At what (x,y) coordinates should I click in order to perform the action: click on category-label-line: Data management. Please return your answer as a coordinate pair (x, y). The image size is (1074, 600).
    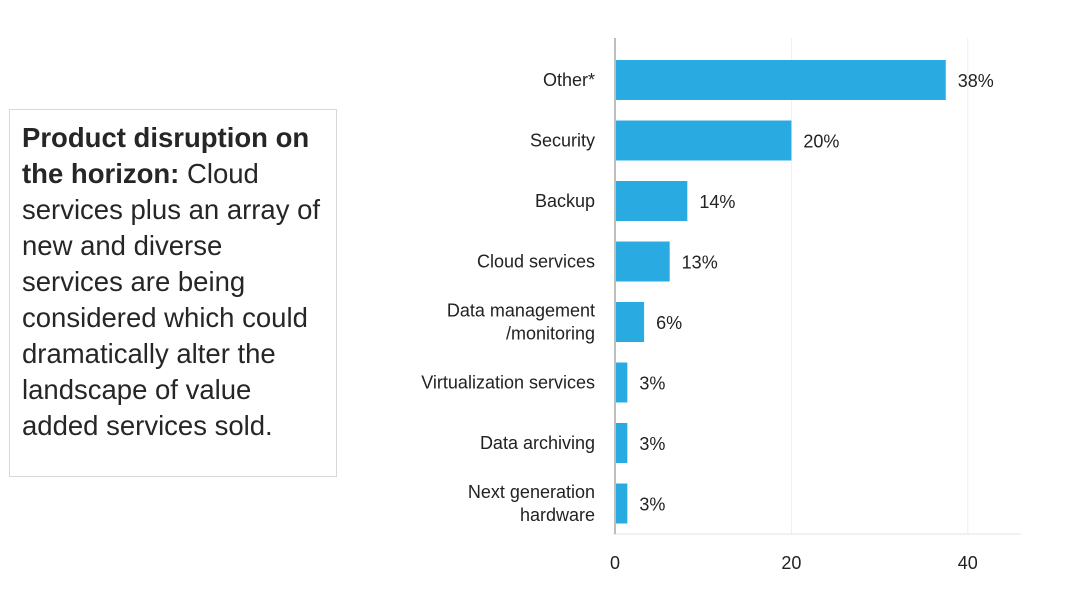
    Looking at the image, I should click on (521, 311).